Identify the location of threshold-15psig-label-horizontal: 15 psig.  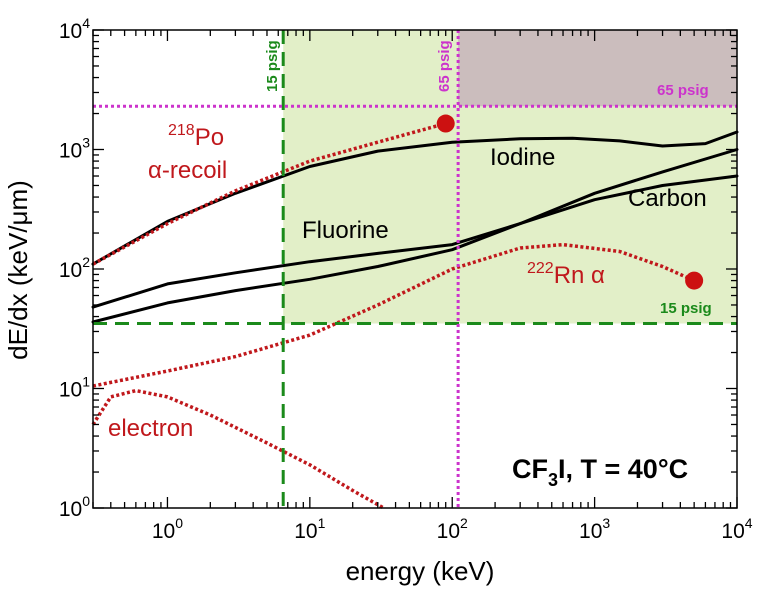
(686, 308).